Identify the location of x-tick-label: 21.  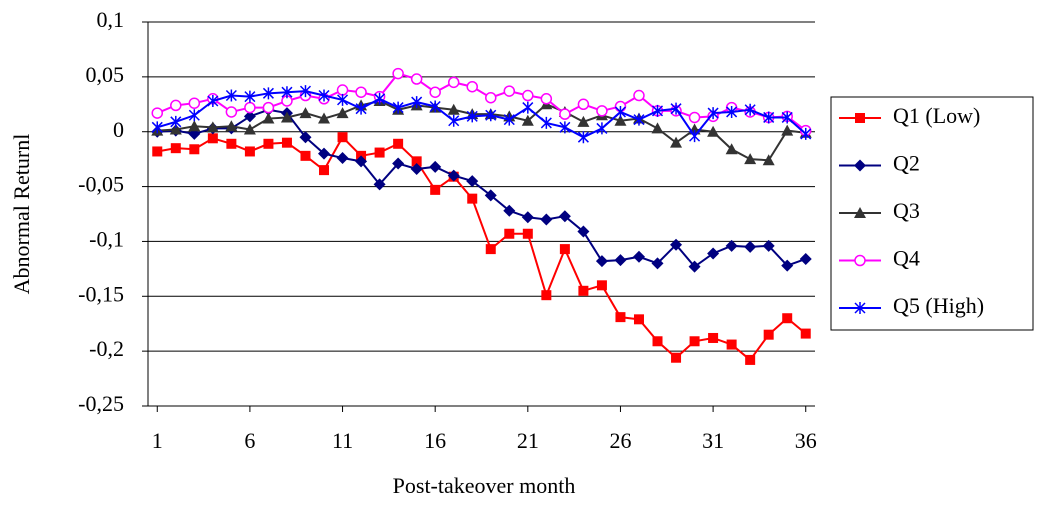
(528, 440).